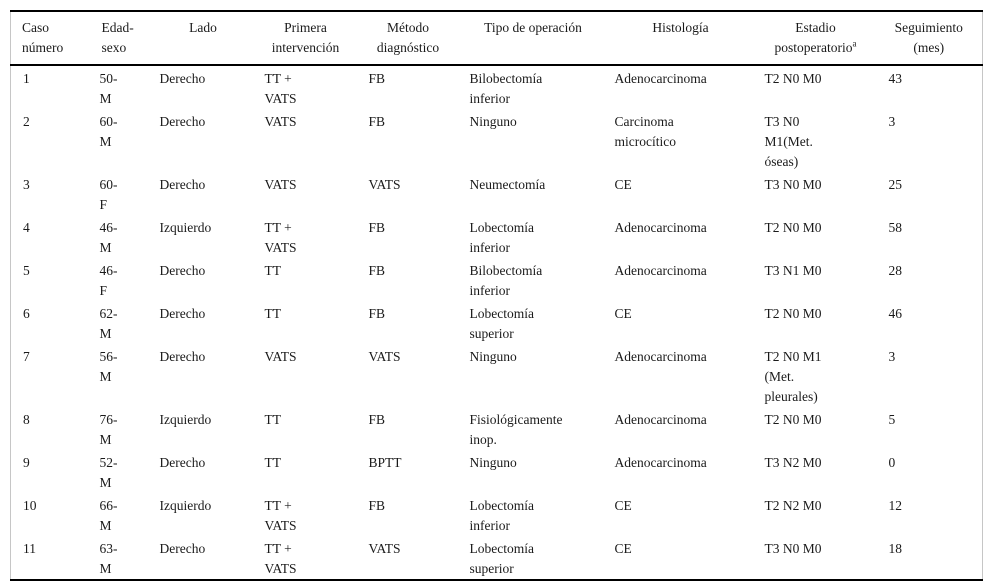 Image resolution: width=992 pixels, height=583 pixels. Describe the element at coordinates (30, 505) in the screenshot. I see `cell-value: 10` at that location.